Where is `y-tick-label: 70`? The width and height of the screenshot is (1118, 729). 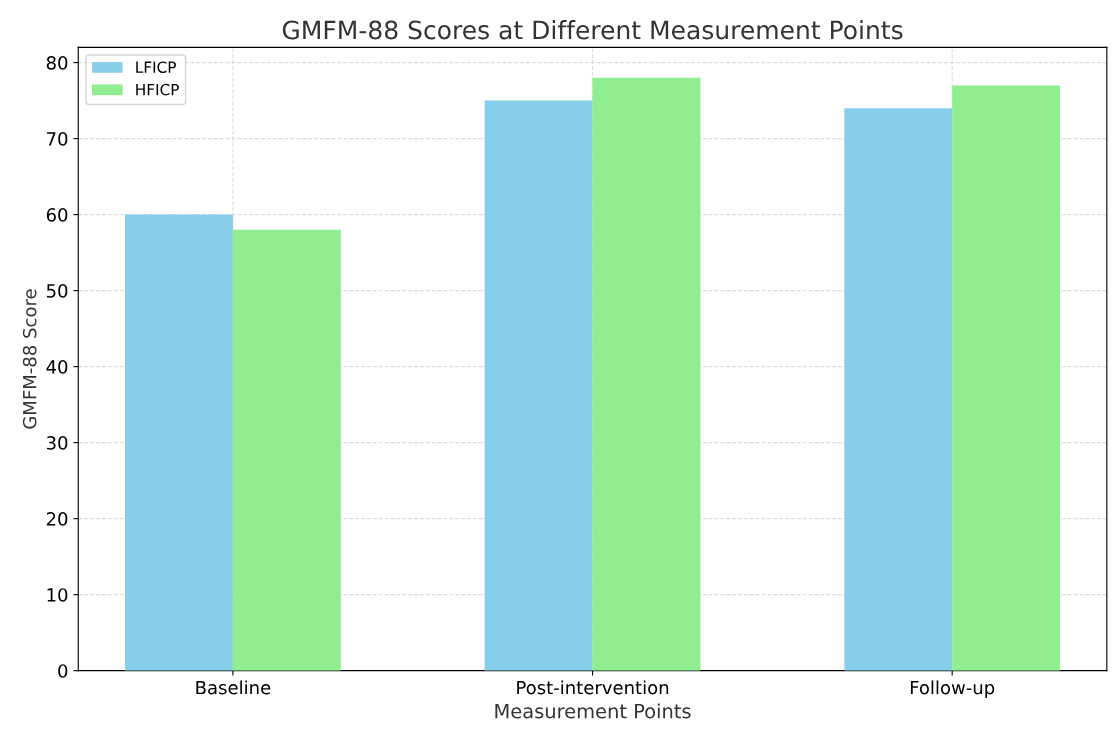
y-tick-label: 70 is located at coordinates (57, 139).